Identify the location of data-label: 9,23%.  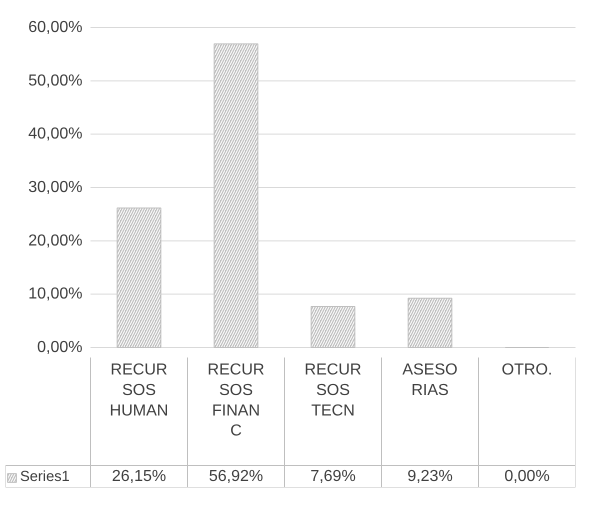
(430, 476).